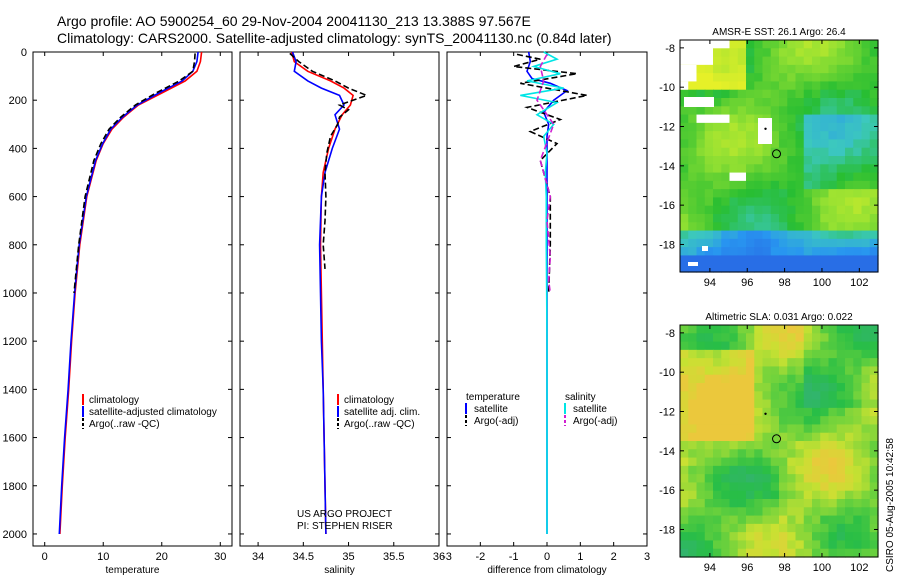 The image size is (900, 580). Describe the element at coordinates (15, 487) in the screenshot. I see `temperature-ytick-label: 1800` at that location.